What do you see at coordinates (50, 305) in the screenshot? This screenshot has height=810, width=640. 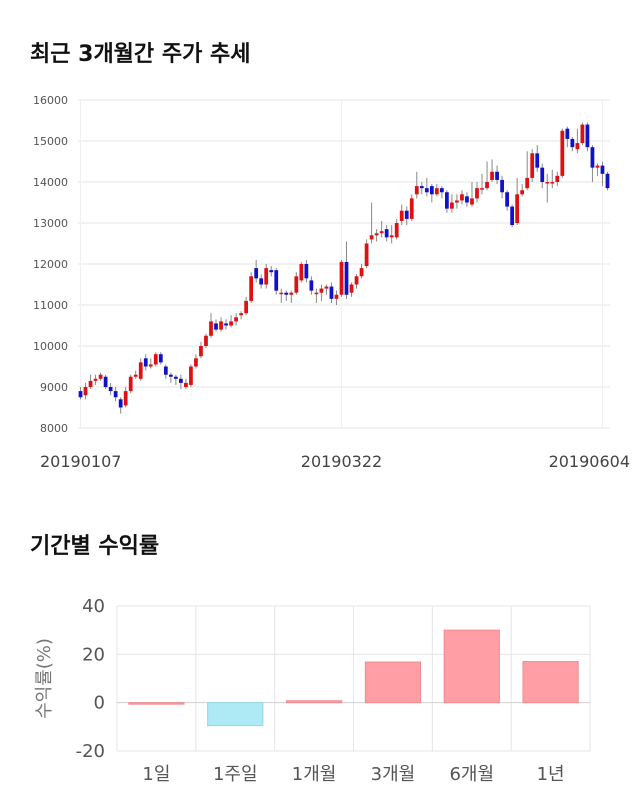 I see `y-tick-label: 11000` at bounding box center [50, 305].